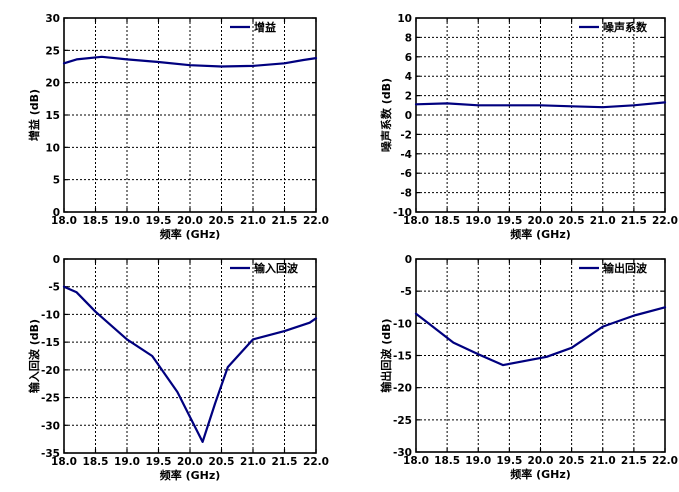  Describe the element at coordinates (408, 97) in the screenshot. I see `y-tick-label: 2` at that location.